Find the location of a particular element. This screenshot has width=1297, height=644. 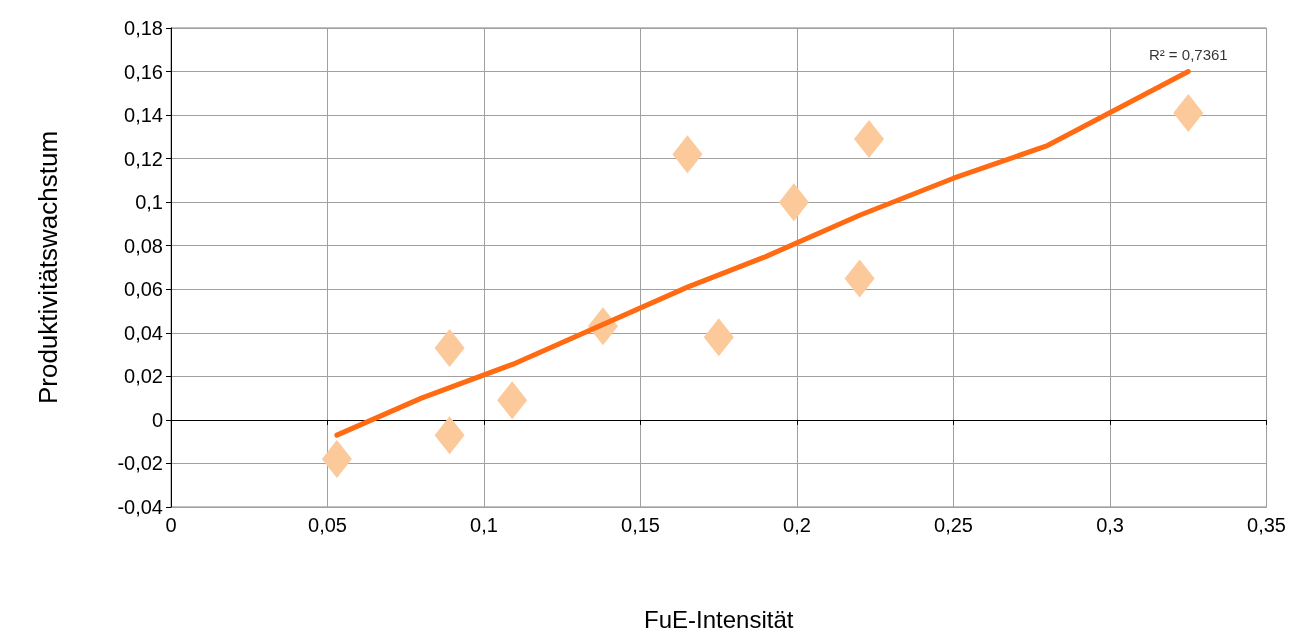

x-tick-label: 0,25 is located at coordinates (953, 525).